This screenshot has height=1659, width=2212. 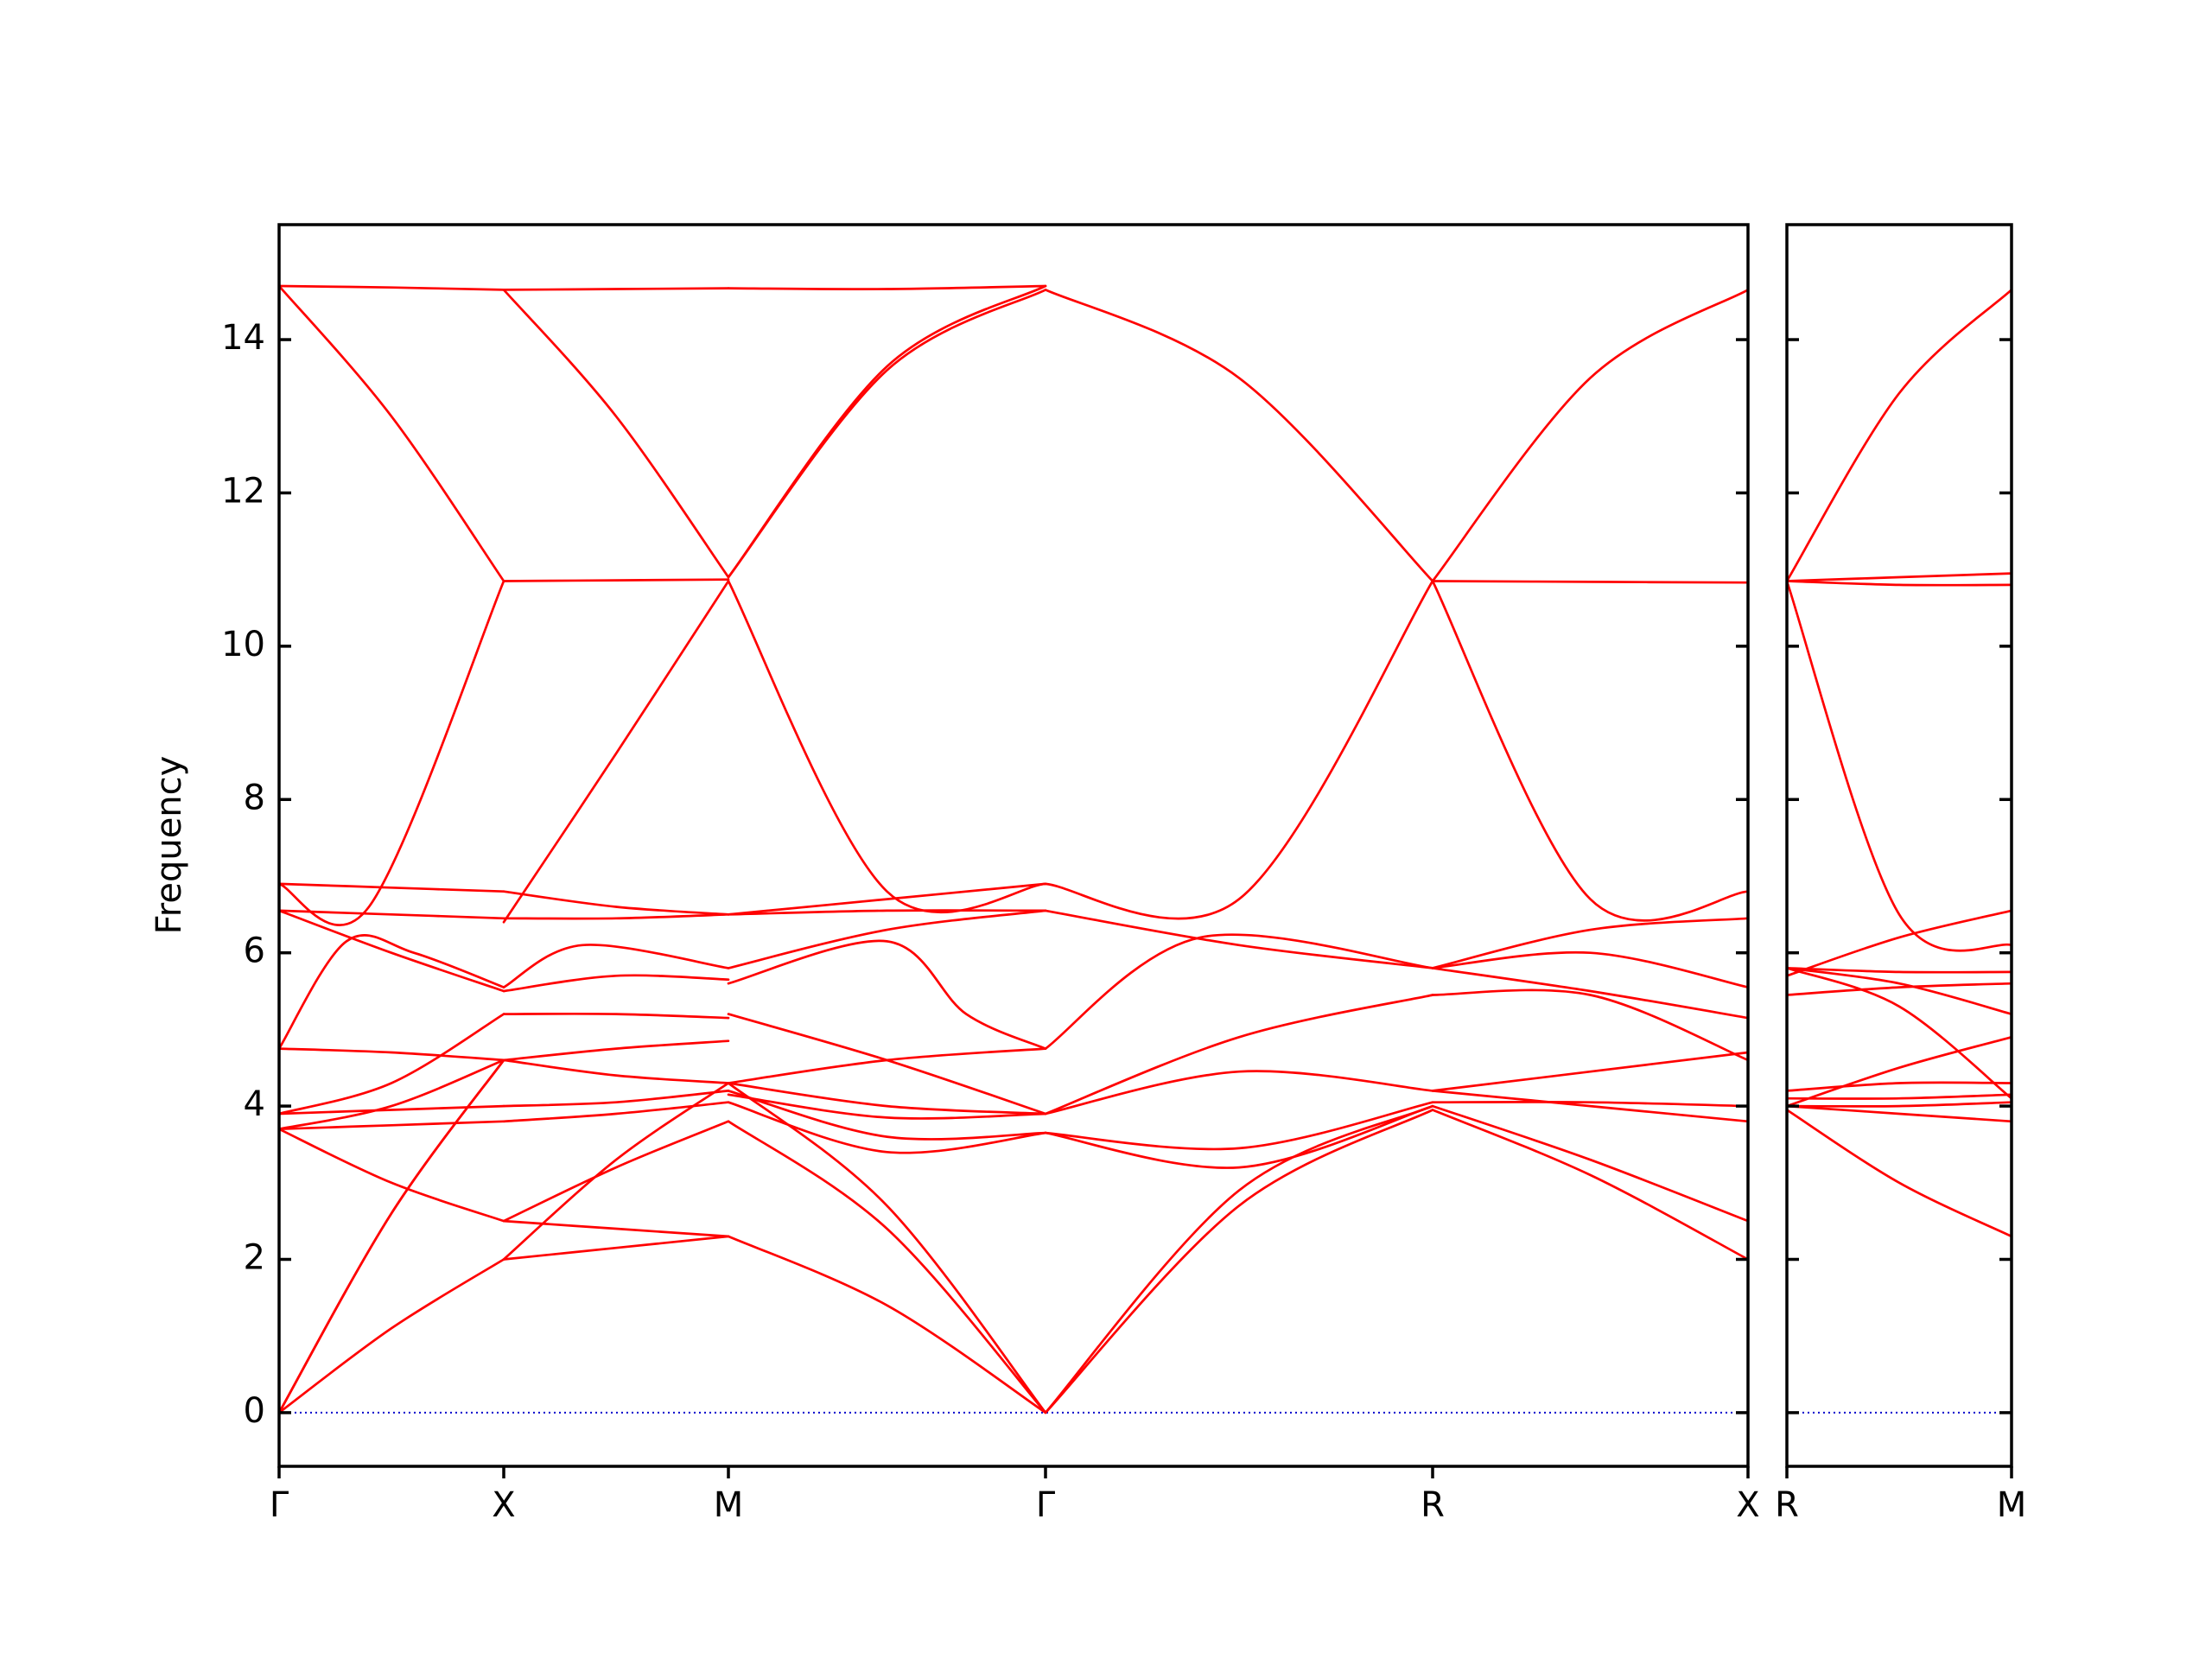 I want to click on band-line-main-M-Γ-6, so click(x=887, y=1106).